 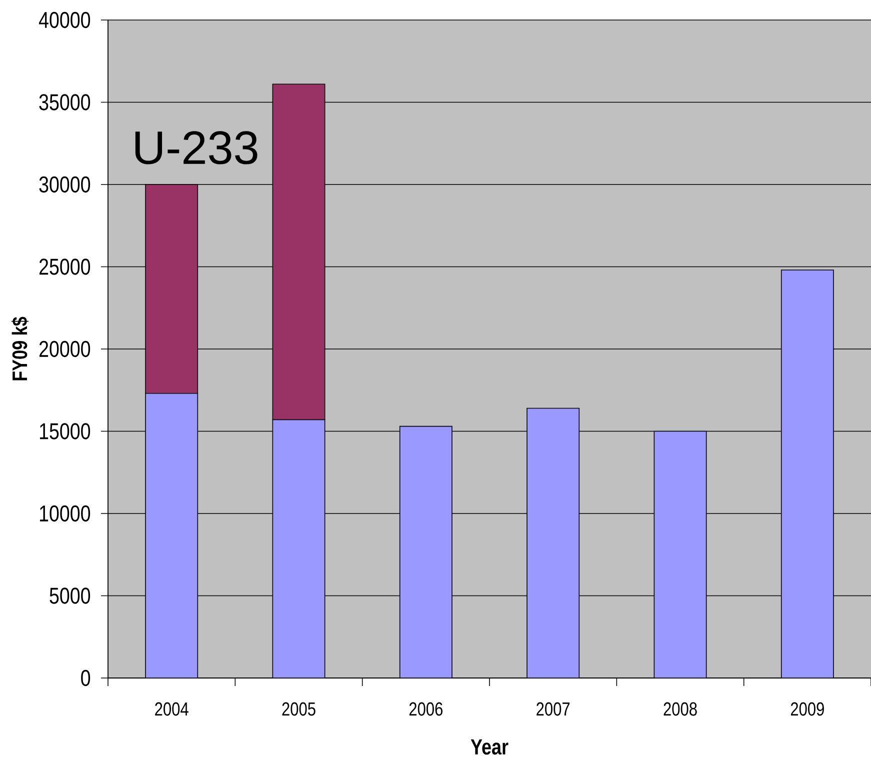 What do you see at coordinates (680, 709) in the screenshot?
I see `x-tick-label: 2008` at bounding box center [680, 709].